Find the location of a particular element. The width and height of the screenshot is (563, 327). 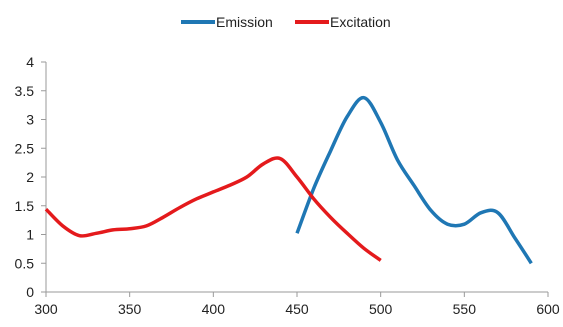

y-tick-label: 3.5 is located at coordinates (25, 91).